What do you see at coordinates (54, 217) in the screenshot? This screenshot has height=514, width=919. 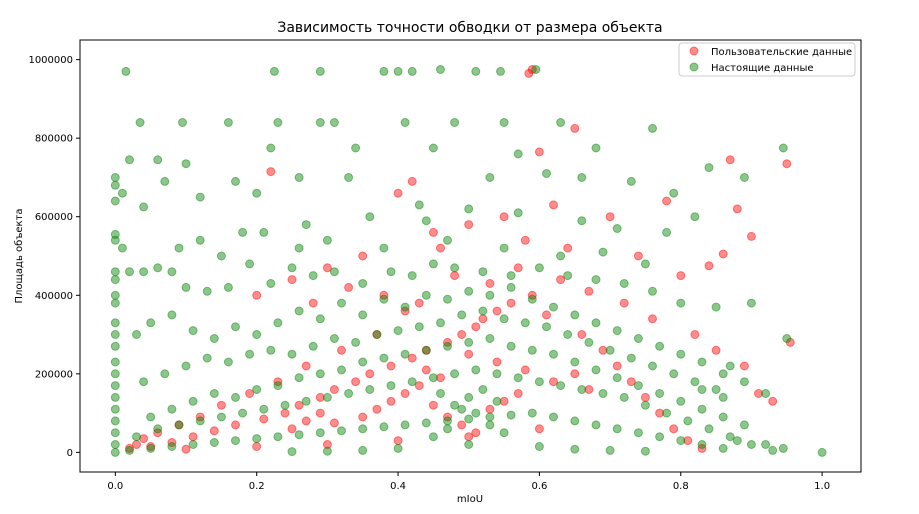 I see `y-tick-label: 600000` at bounding box center [54, 217].